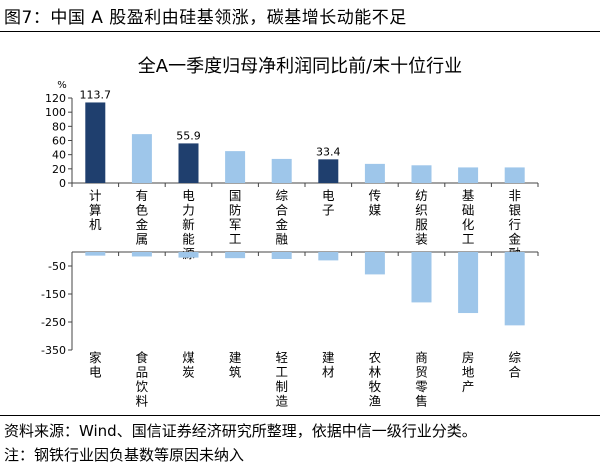  What do you see at coordinates (205, 18) in the screenshot?
I see `figure-title: 图7：中国 A 股盈利由硅基领涨，碳基增长动能不足` at bounding box center [205, 18].